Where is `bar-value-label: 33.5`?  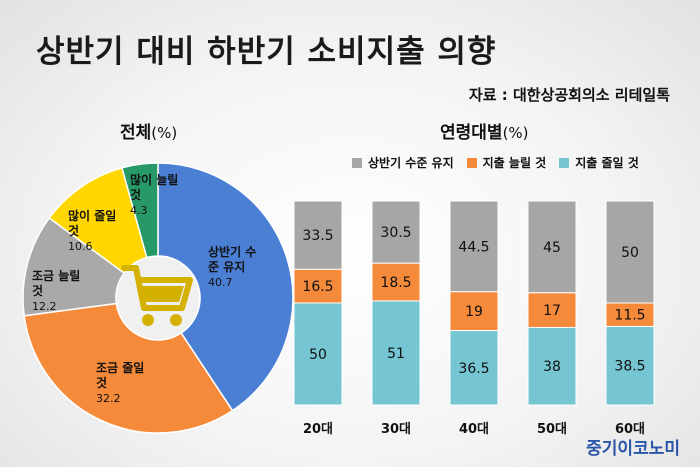
bar-value-label: 33.5 is located at coordinates (317, 236).